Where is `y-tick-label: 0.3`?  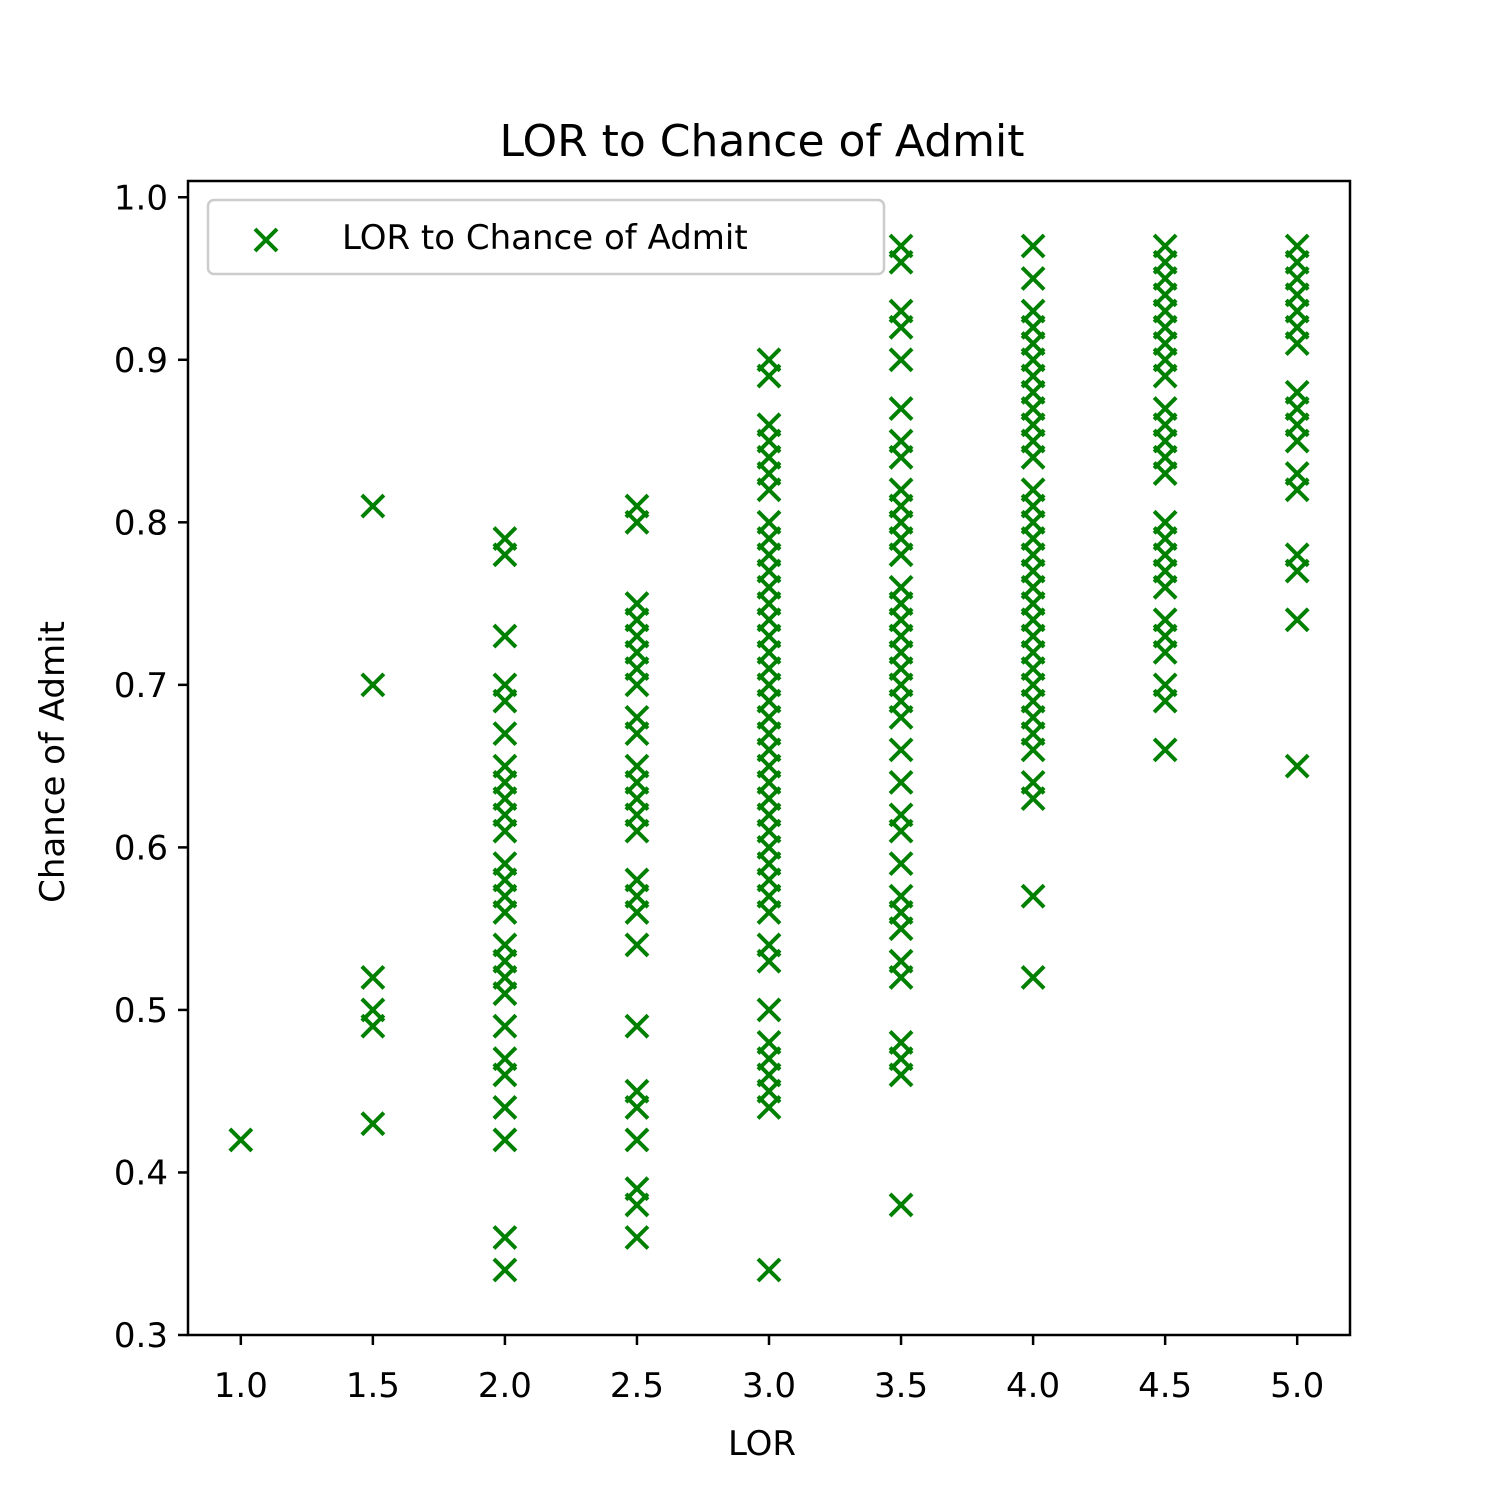
y-tick-label: 0.3 is located at coordinates (141, 1336).